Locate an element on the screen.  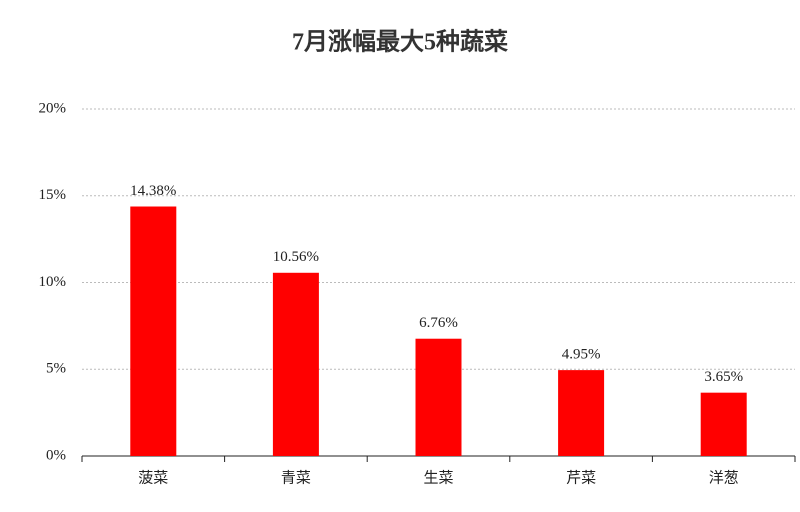
value-label: 3.65% is located at coordinates (723, 377).